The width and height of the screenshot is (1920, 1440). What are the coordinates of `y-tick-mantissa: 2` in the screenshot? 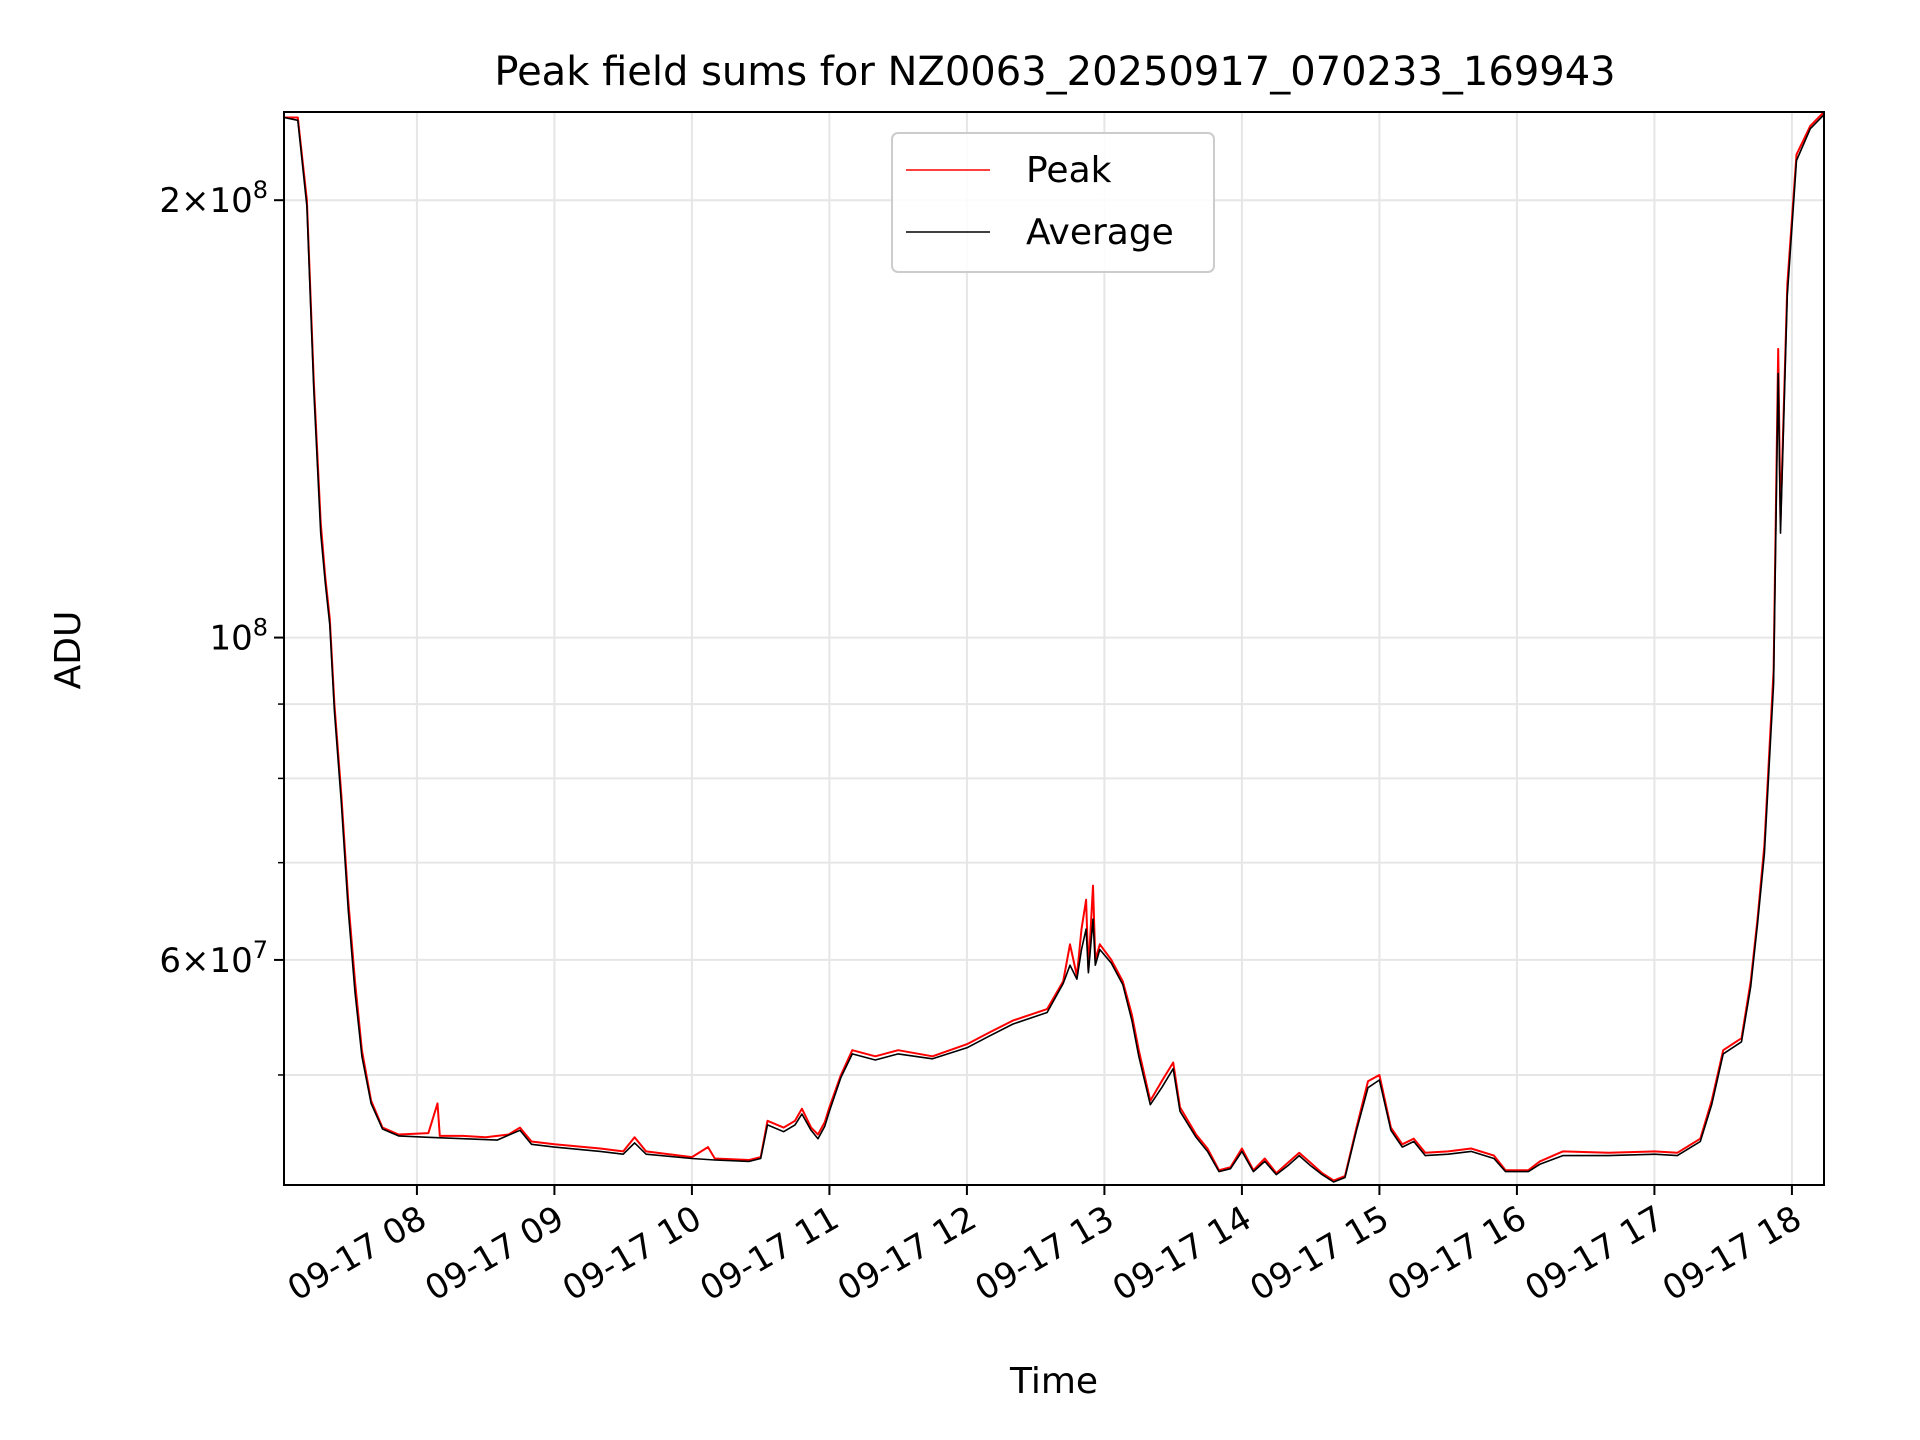 It's located at (170, 201).